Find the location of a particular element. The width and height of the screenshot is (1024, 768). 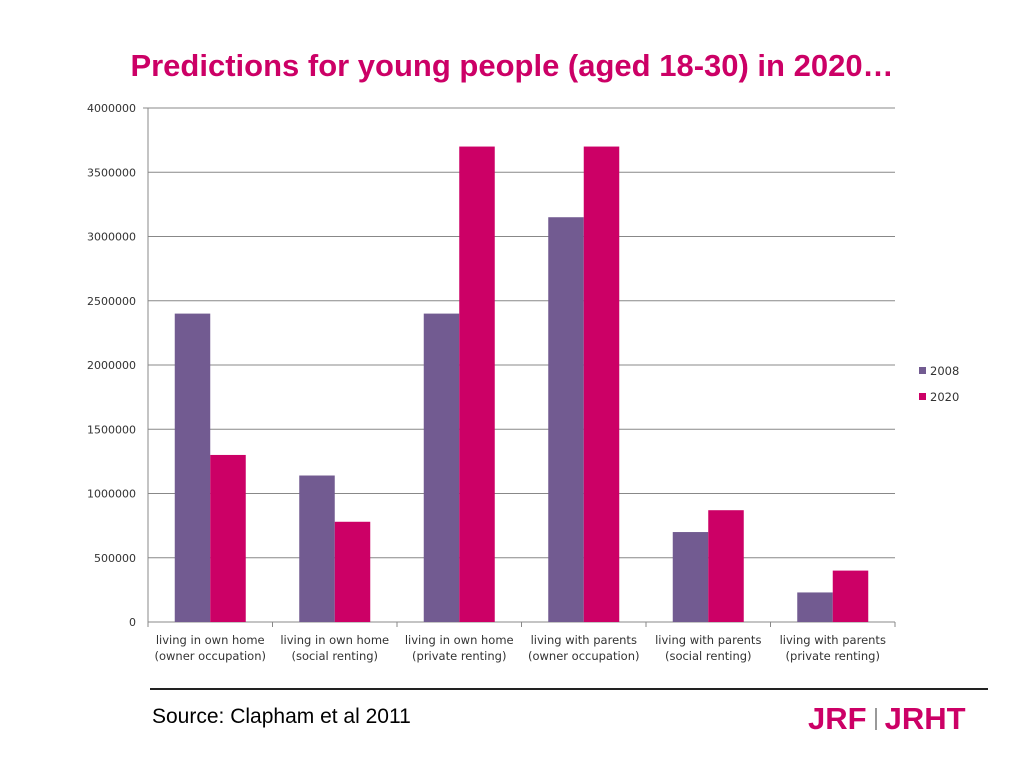

y-tick-label: 3000000 is located at coordinates (111, 237).